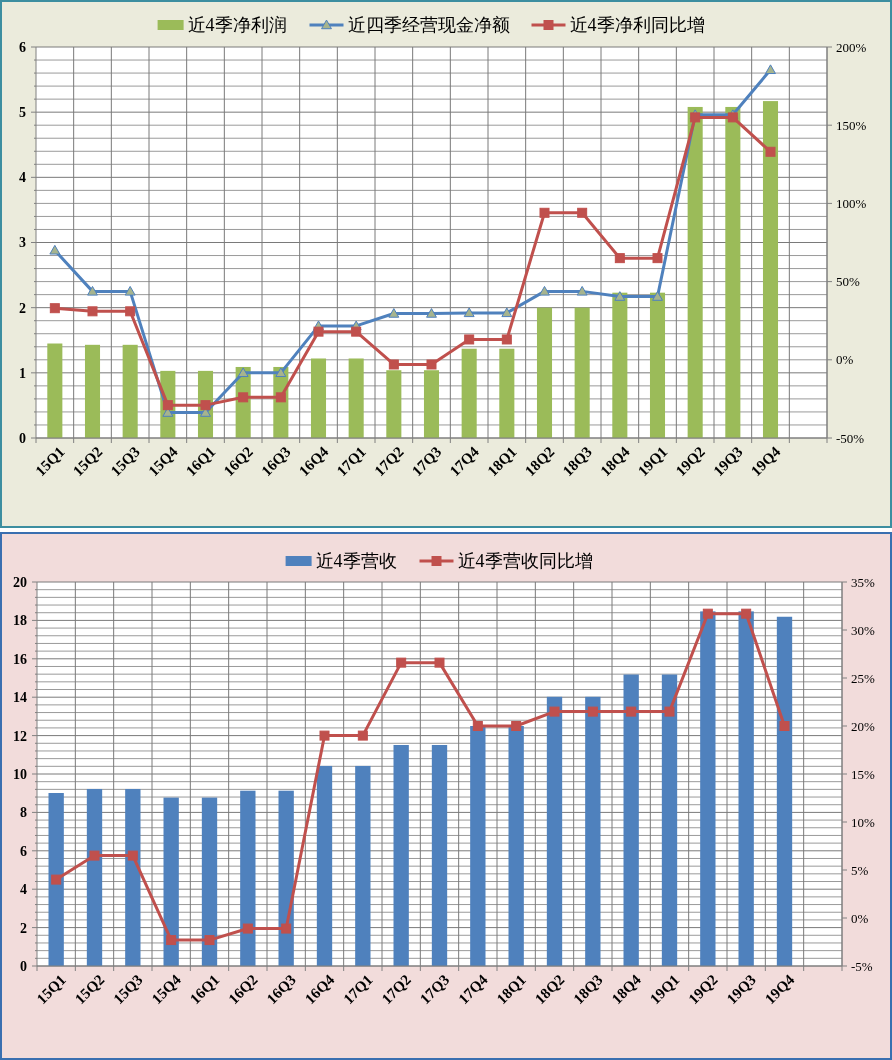 Image resolution: width=892 pixels, height=1060 pixels. What do you see at coordinates (20, 736) in the screenshot?
I see `y-tick-label: 12` at bounding box center [20, 736].